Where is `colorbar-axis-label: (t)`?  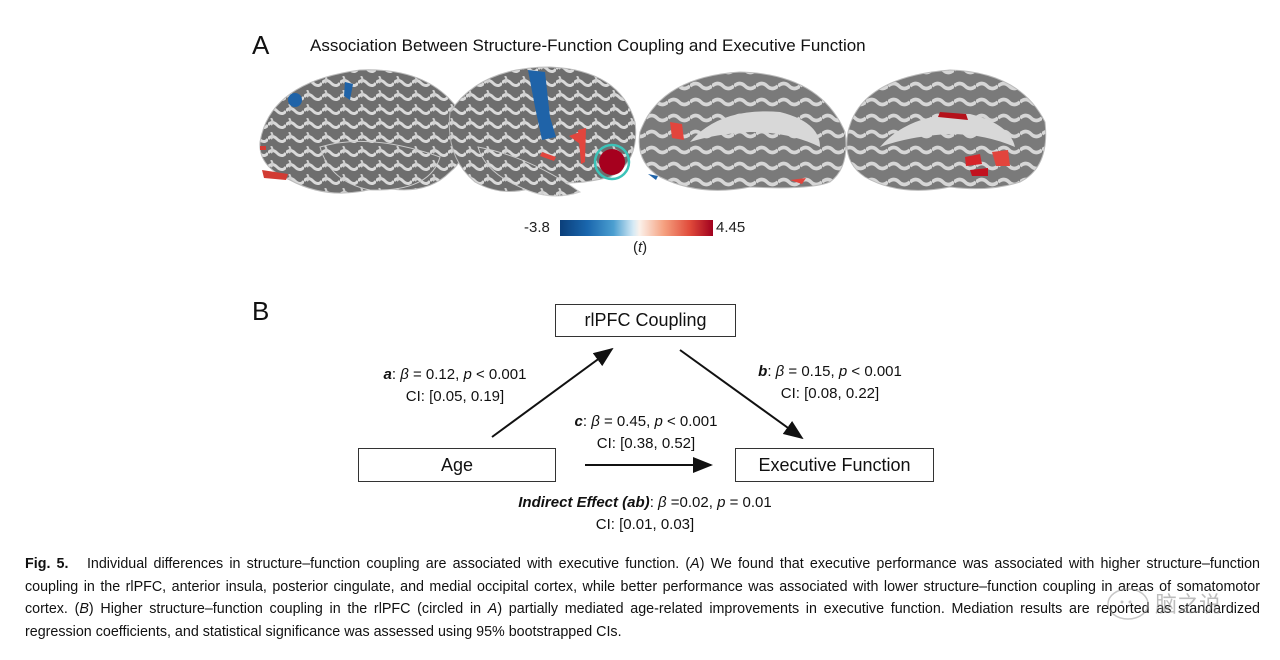 colorbar-axis-label: (t) is located at coordinates (640, 247).